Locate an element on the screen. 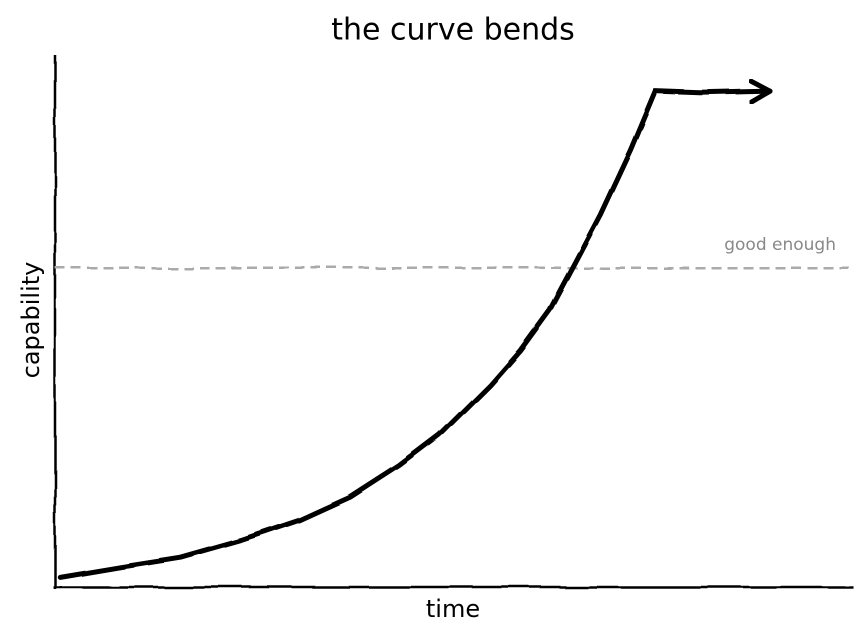  y-axis-label: capability is located at coordinates (31, 320).